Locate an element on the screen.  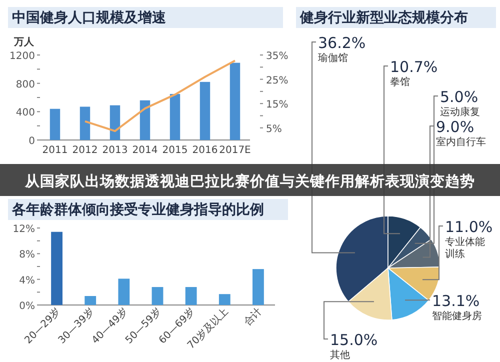
x-tick-label: 2016 is located at coordinates (205, 150).